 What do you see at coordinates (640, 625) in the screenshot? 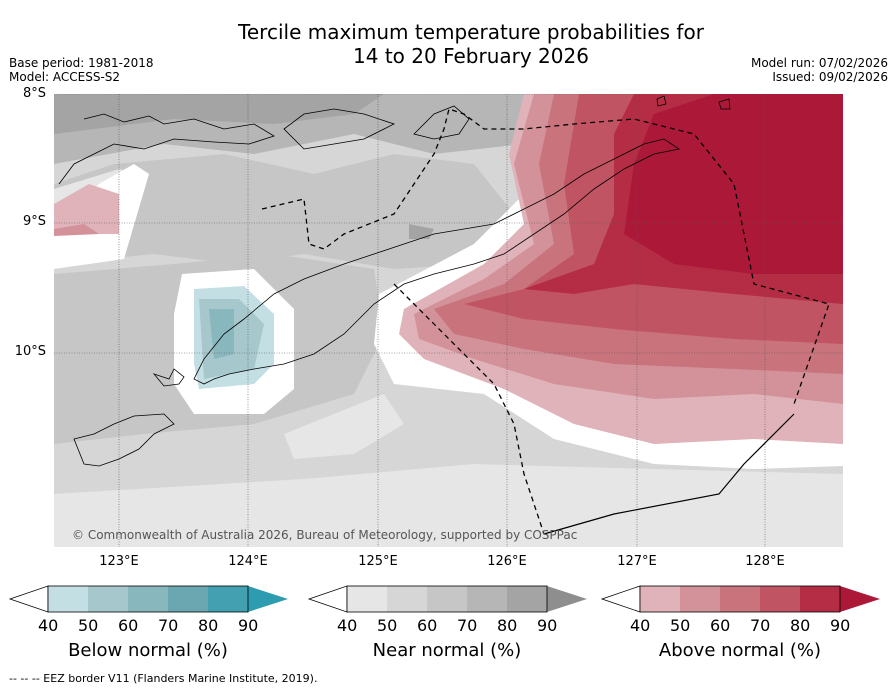
I see `cb-above-tick-40: 40` at bounding box center [640, 625].